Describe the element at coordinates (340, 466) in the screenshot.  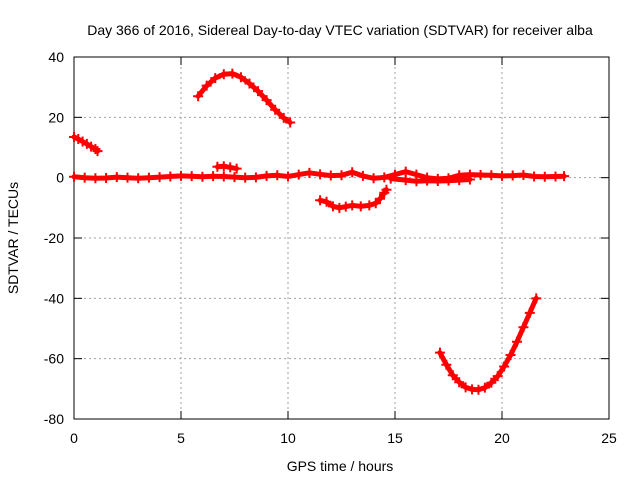
I see `x-axis-label: GPS time / hours` at that location.